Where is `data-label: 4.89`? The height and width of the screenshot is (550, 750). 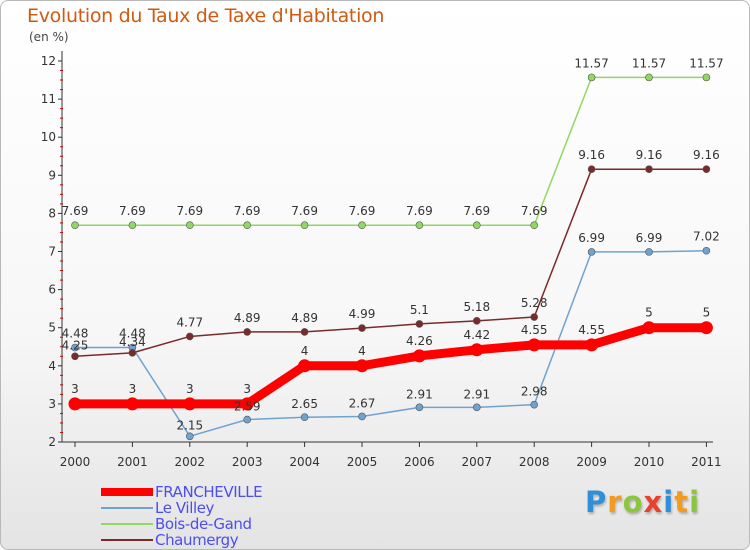 data-label: 4.89 is located at coordinates (304, 318).